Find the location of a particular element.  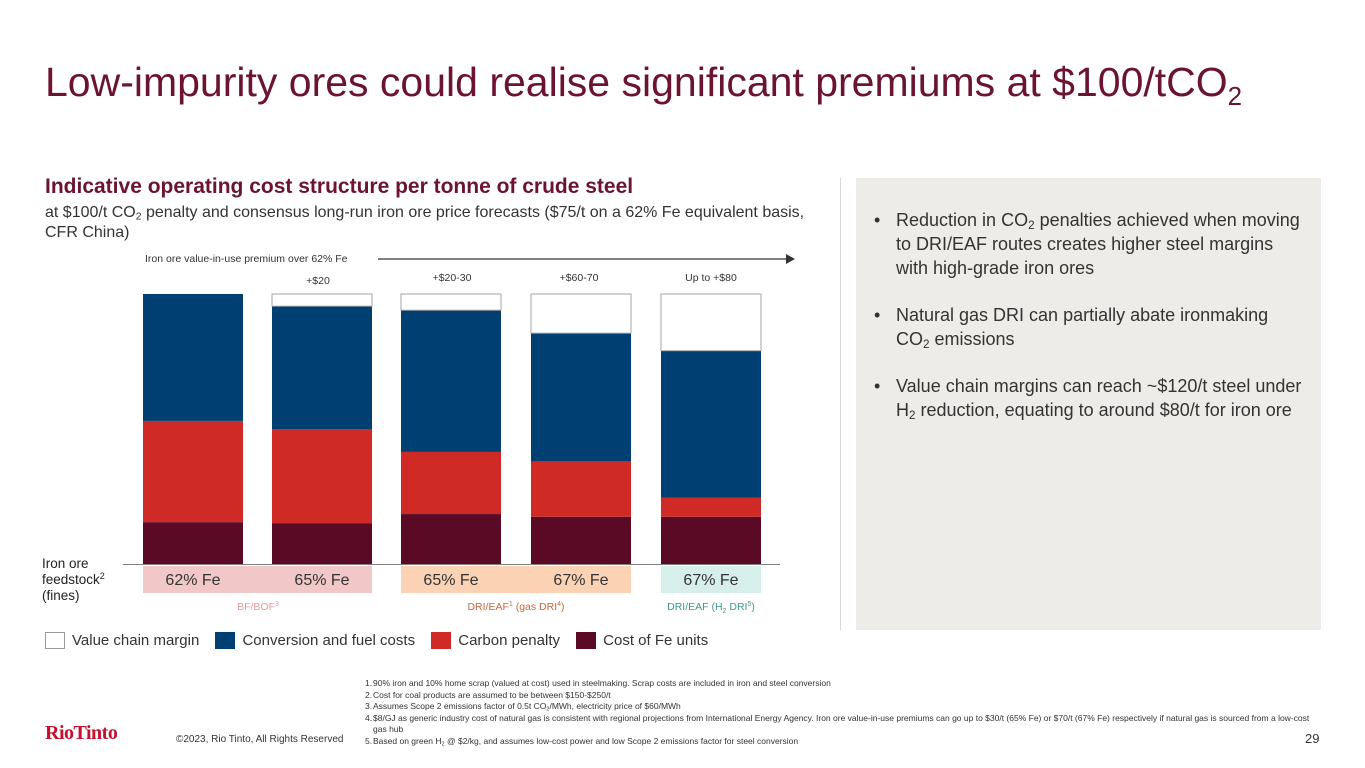

legend-item-carbon-penalty: Carbon penalty is located at coordinates (495, 640).